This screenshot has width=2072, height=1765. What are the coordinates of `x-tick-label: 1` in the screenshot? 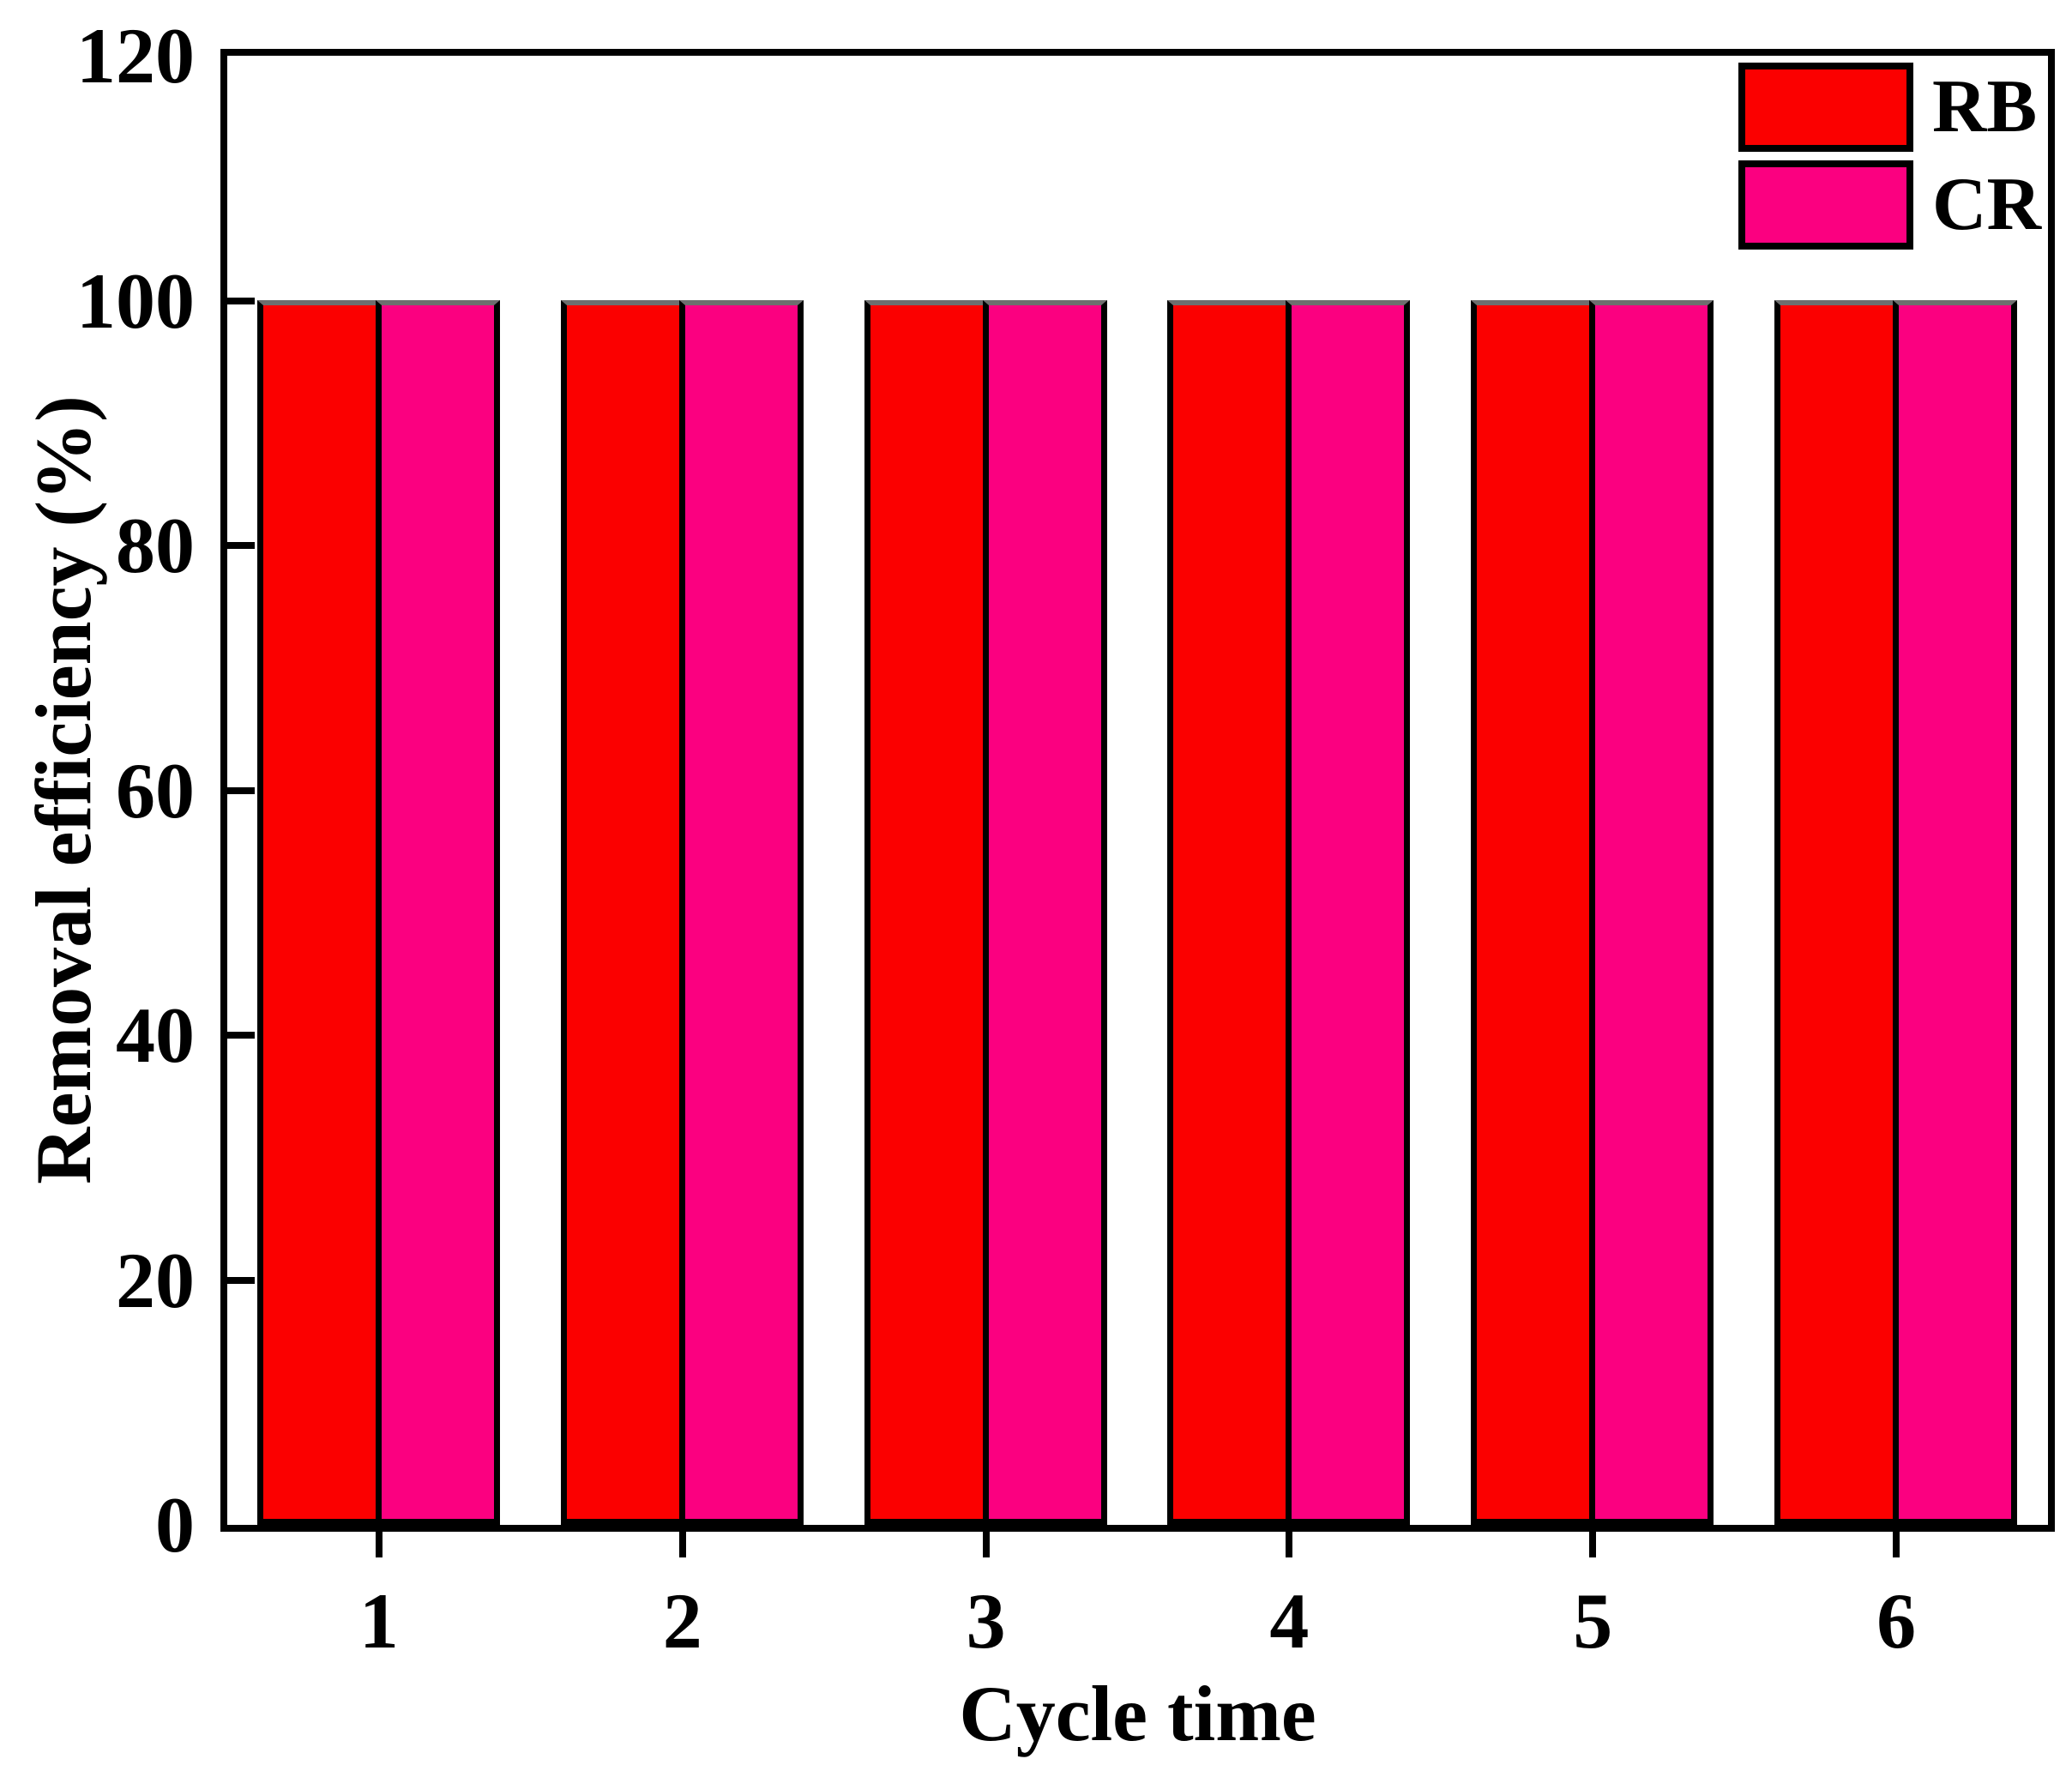 It's located at (378, 1621).